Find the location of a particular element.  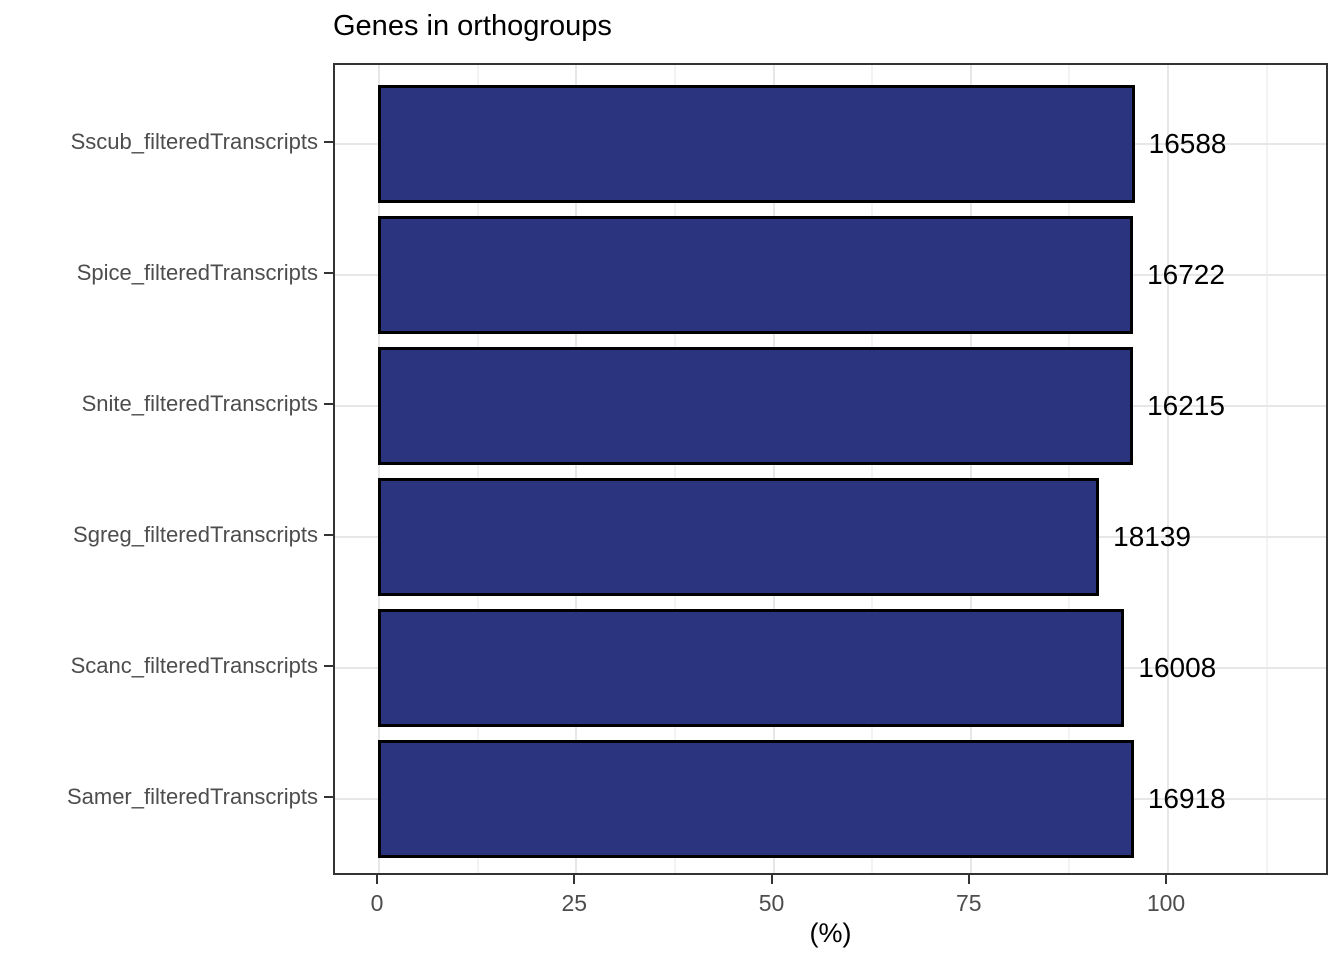

y-axis-label: Spice_filteredTranscripts is located at coordinates (197, 272).